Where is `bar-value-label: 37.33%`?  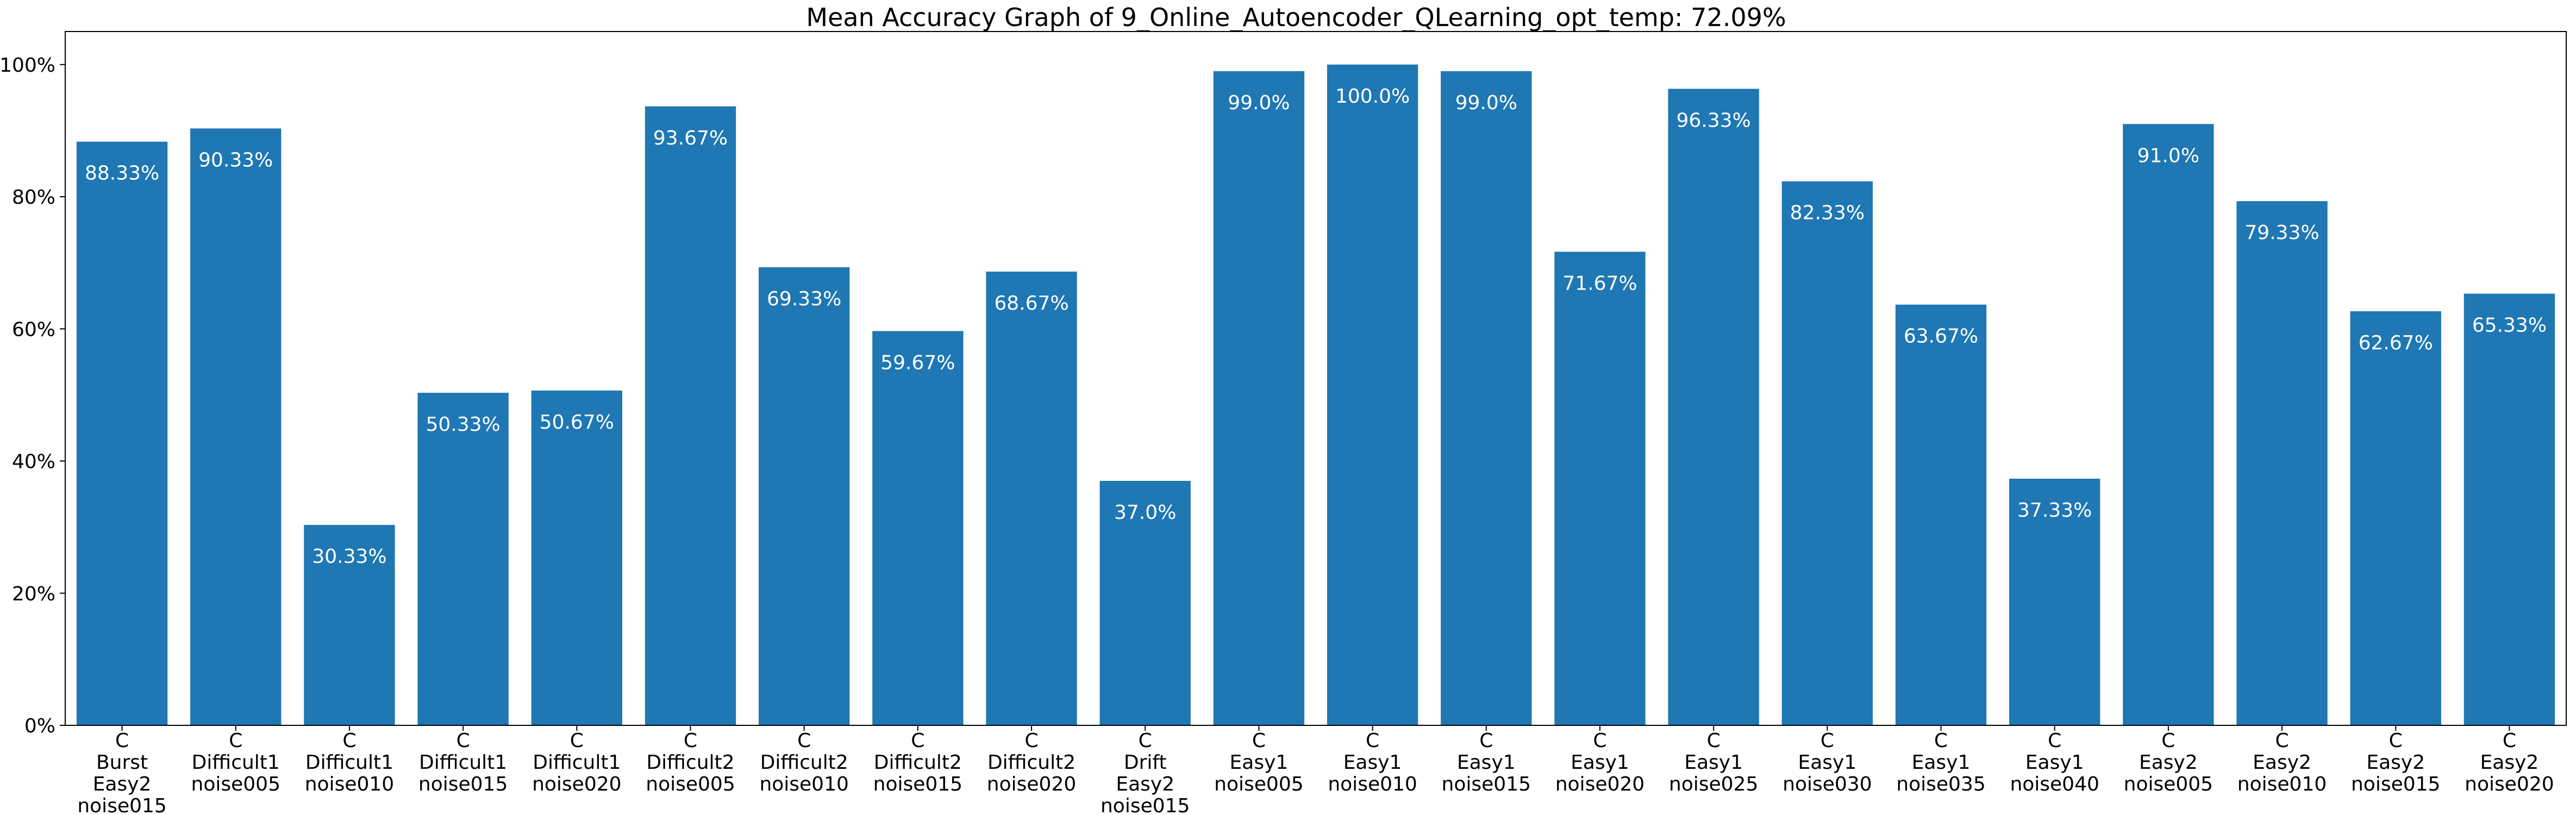 bar-value-label: 37.33% is located at coordinates (2054, 510).